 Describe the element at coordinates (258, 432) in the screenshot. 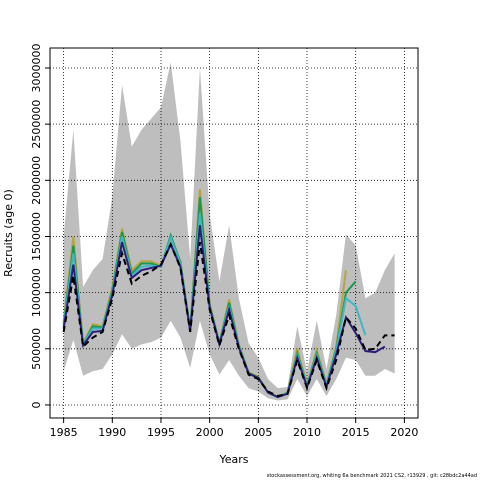

I see `x-tick-label: 2005` at that location.